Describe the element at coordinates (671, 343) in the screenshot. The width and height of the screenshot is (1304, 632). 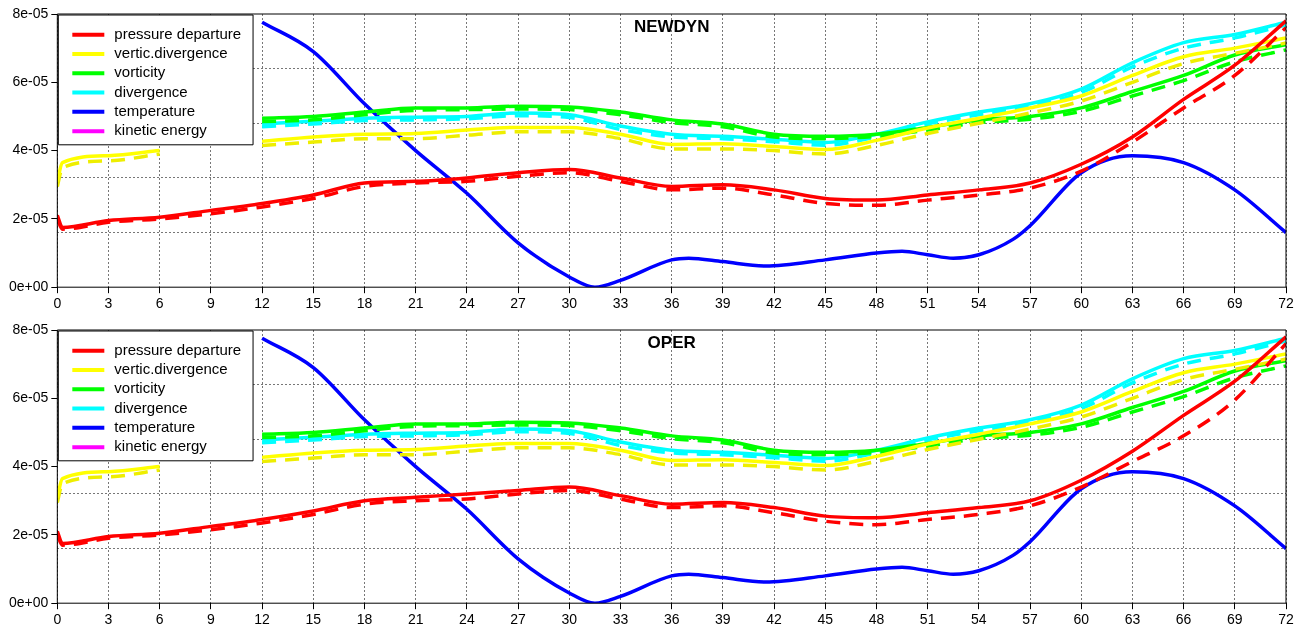
I see `chart-title: OPER` at that location.